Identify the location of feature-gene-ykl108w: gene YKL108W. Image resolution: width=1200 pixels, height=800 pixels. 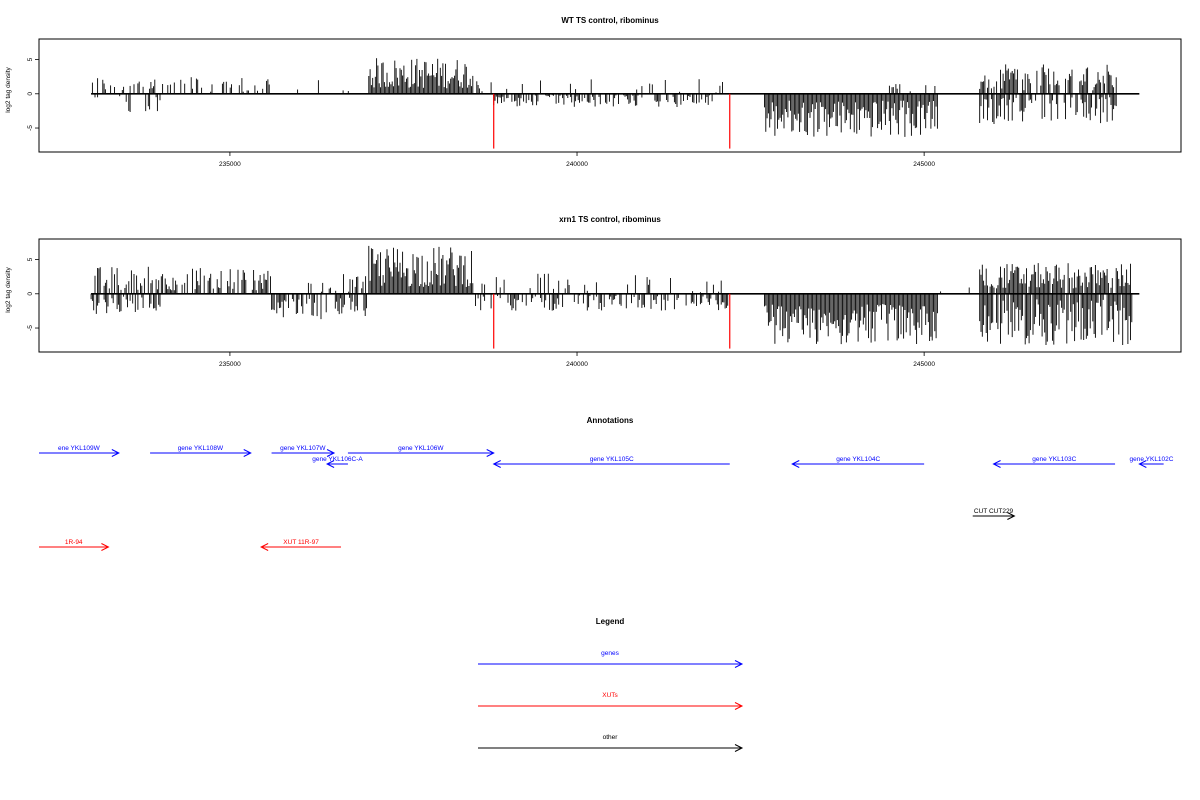
(201, 451).